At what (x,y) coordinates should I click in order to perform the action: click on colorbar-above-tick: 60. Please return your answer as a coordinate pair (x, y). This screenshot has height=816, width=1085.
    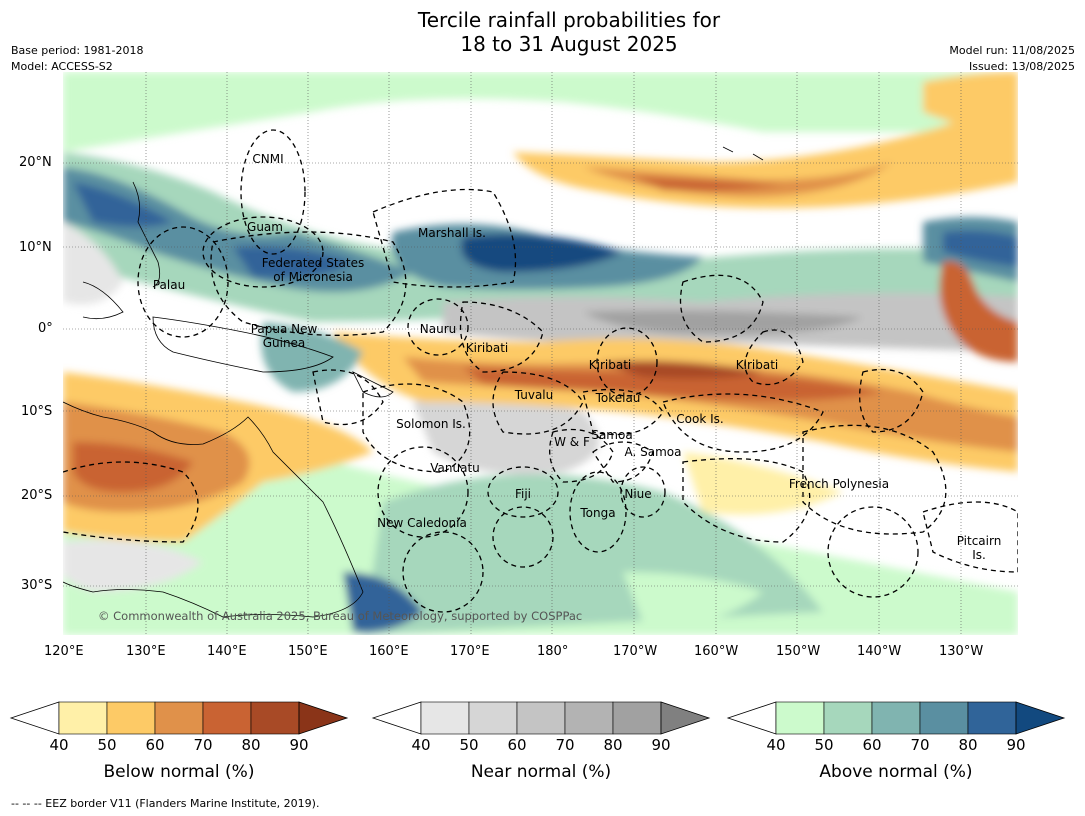
    Looking at the image, I should click on (872, 745).